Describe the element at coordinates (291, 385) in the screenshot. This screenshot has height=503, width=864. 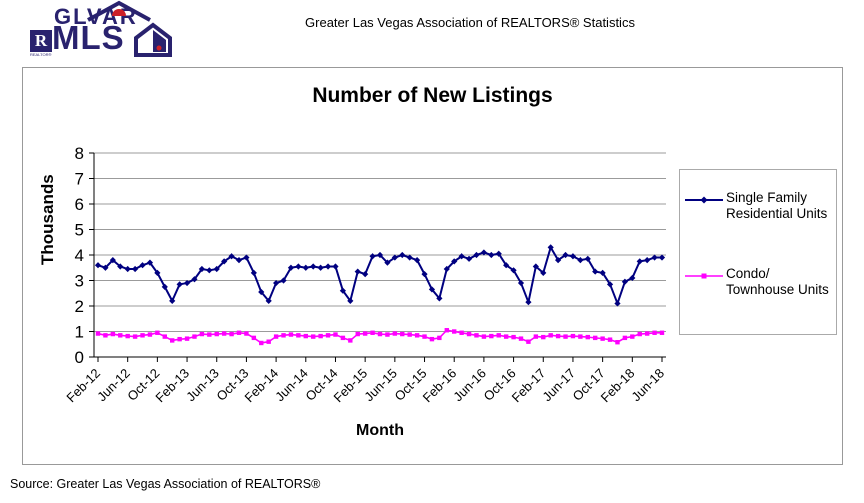
I see `svg-text: Jun-14` at that location.